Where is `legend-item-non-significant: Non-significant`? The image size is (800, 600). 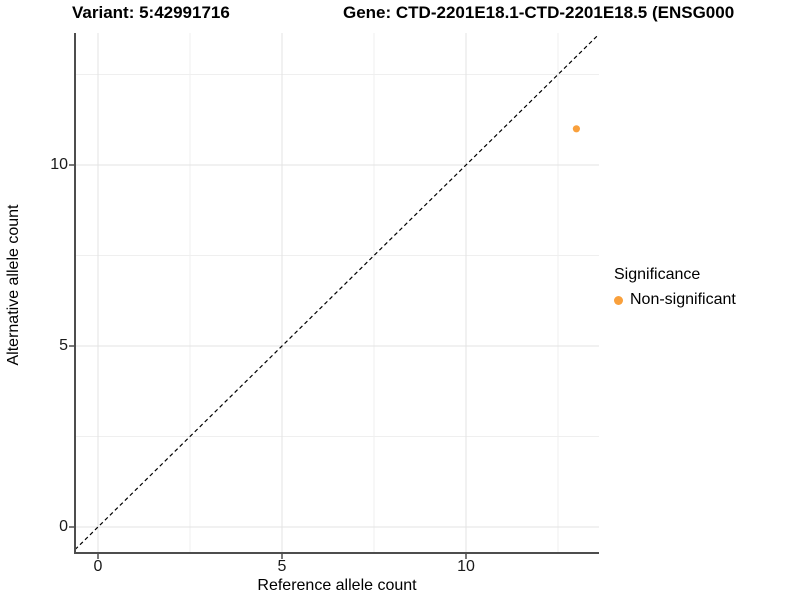 legend-item-non-significant: Non-significant is located at coordinates (675, 300).